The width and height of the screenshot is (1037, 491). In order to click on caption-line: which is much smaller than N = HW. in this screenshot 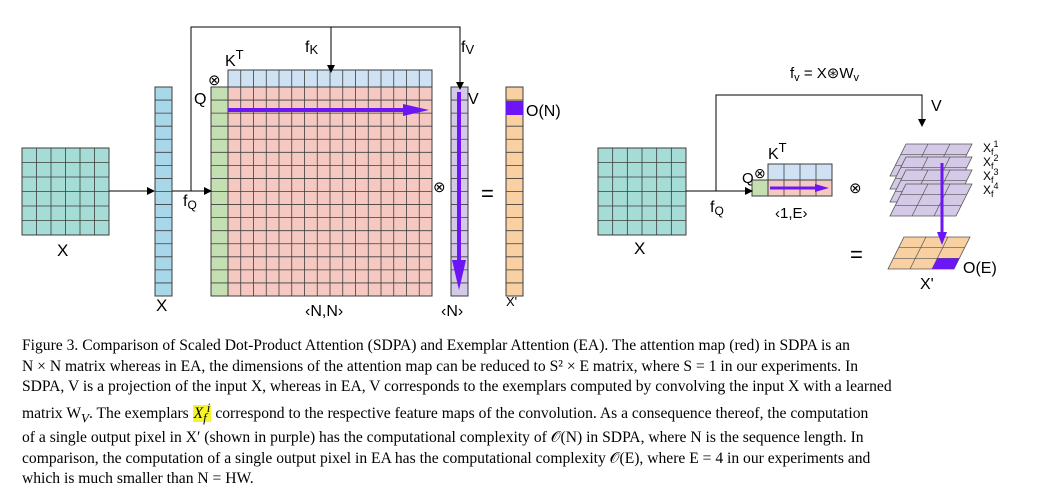, I will do `click(138, 479)`.